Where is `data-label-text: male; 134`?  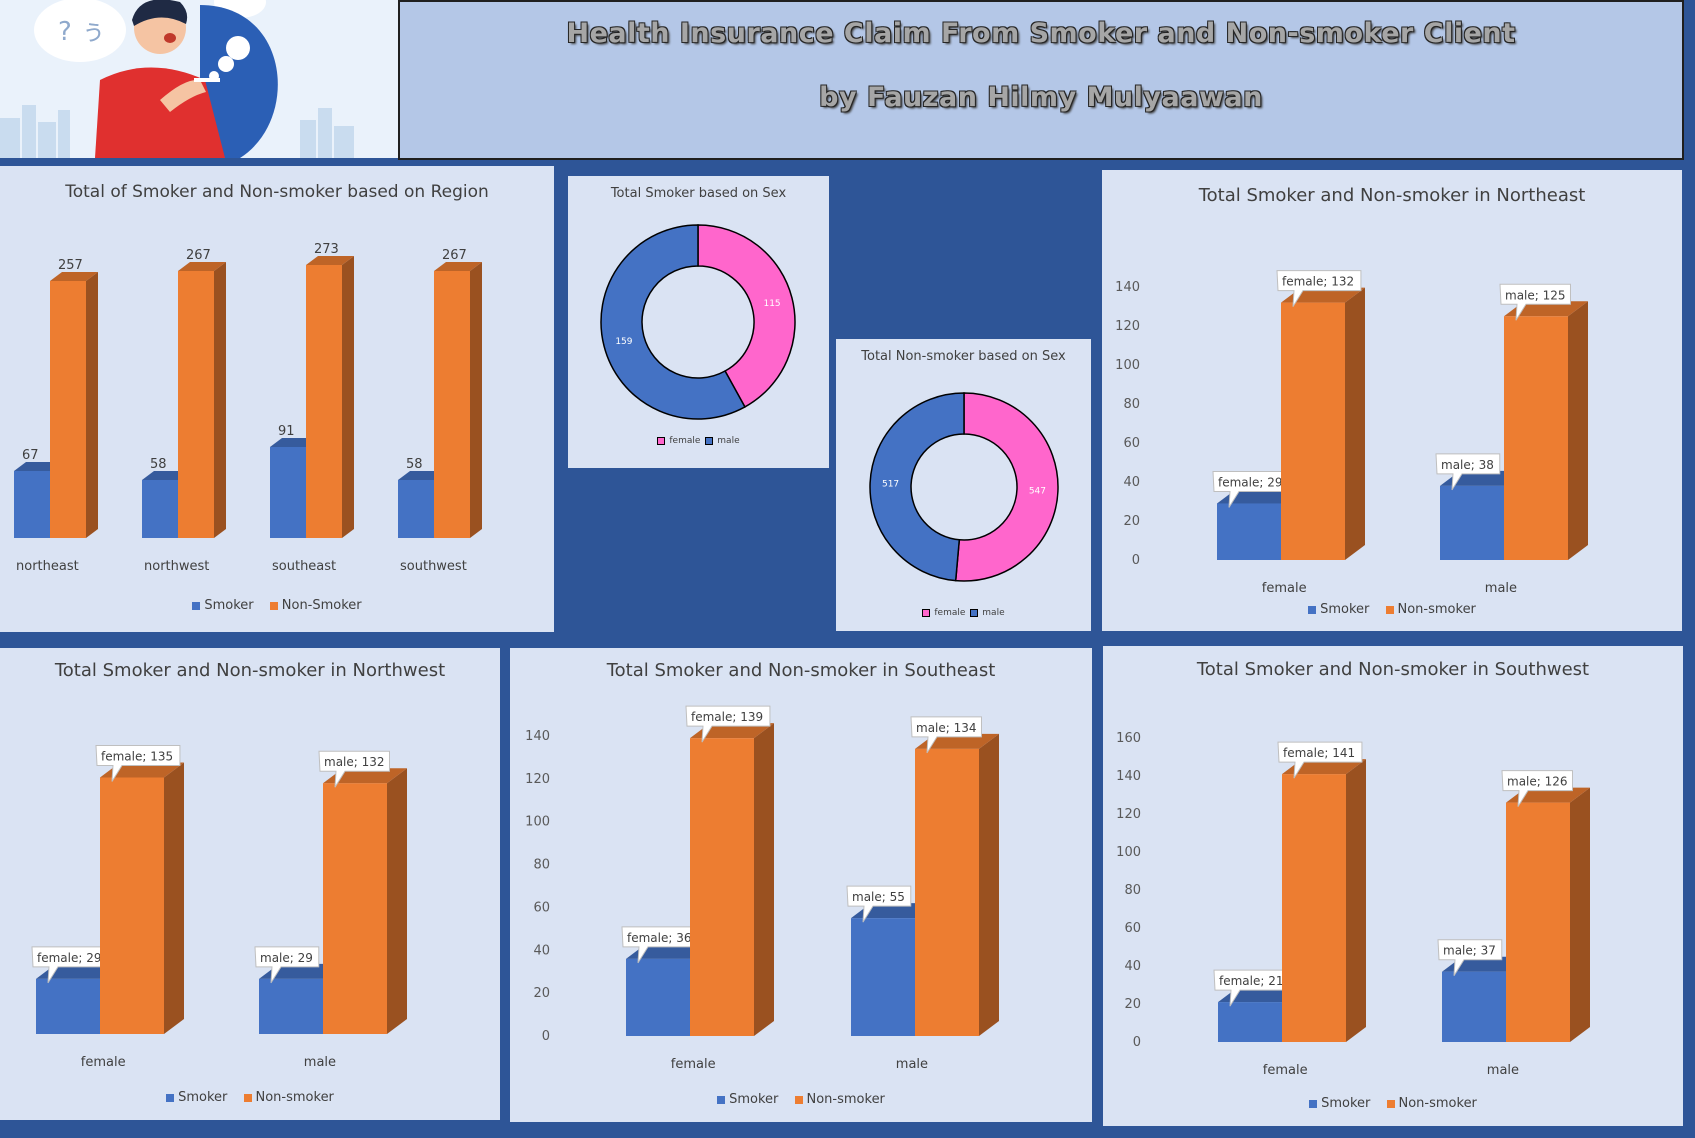
data-label-text: male; 134 is located at coordinates (946, 728).